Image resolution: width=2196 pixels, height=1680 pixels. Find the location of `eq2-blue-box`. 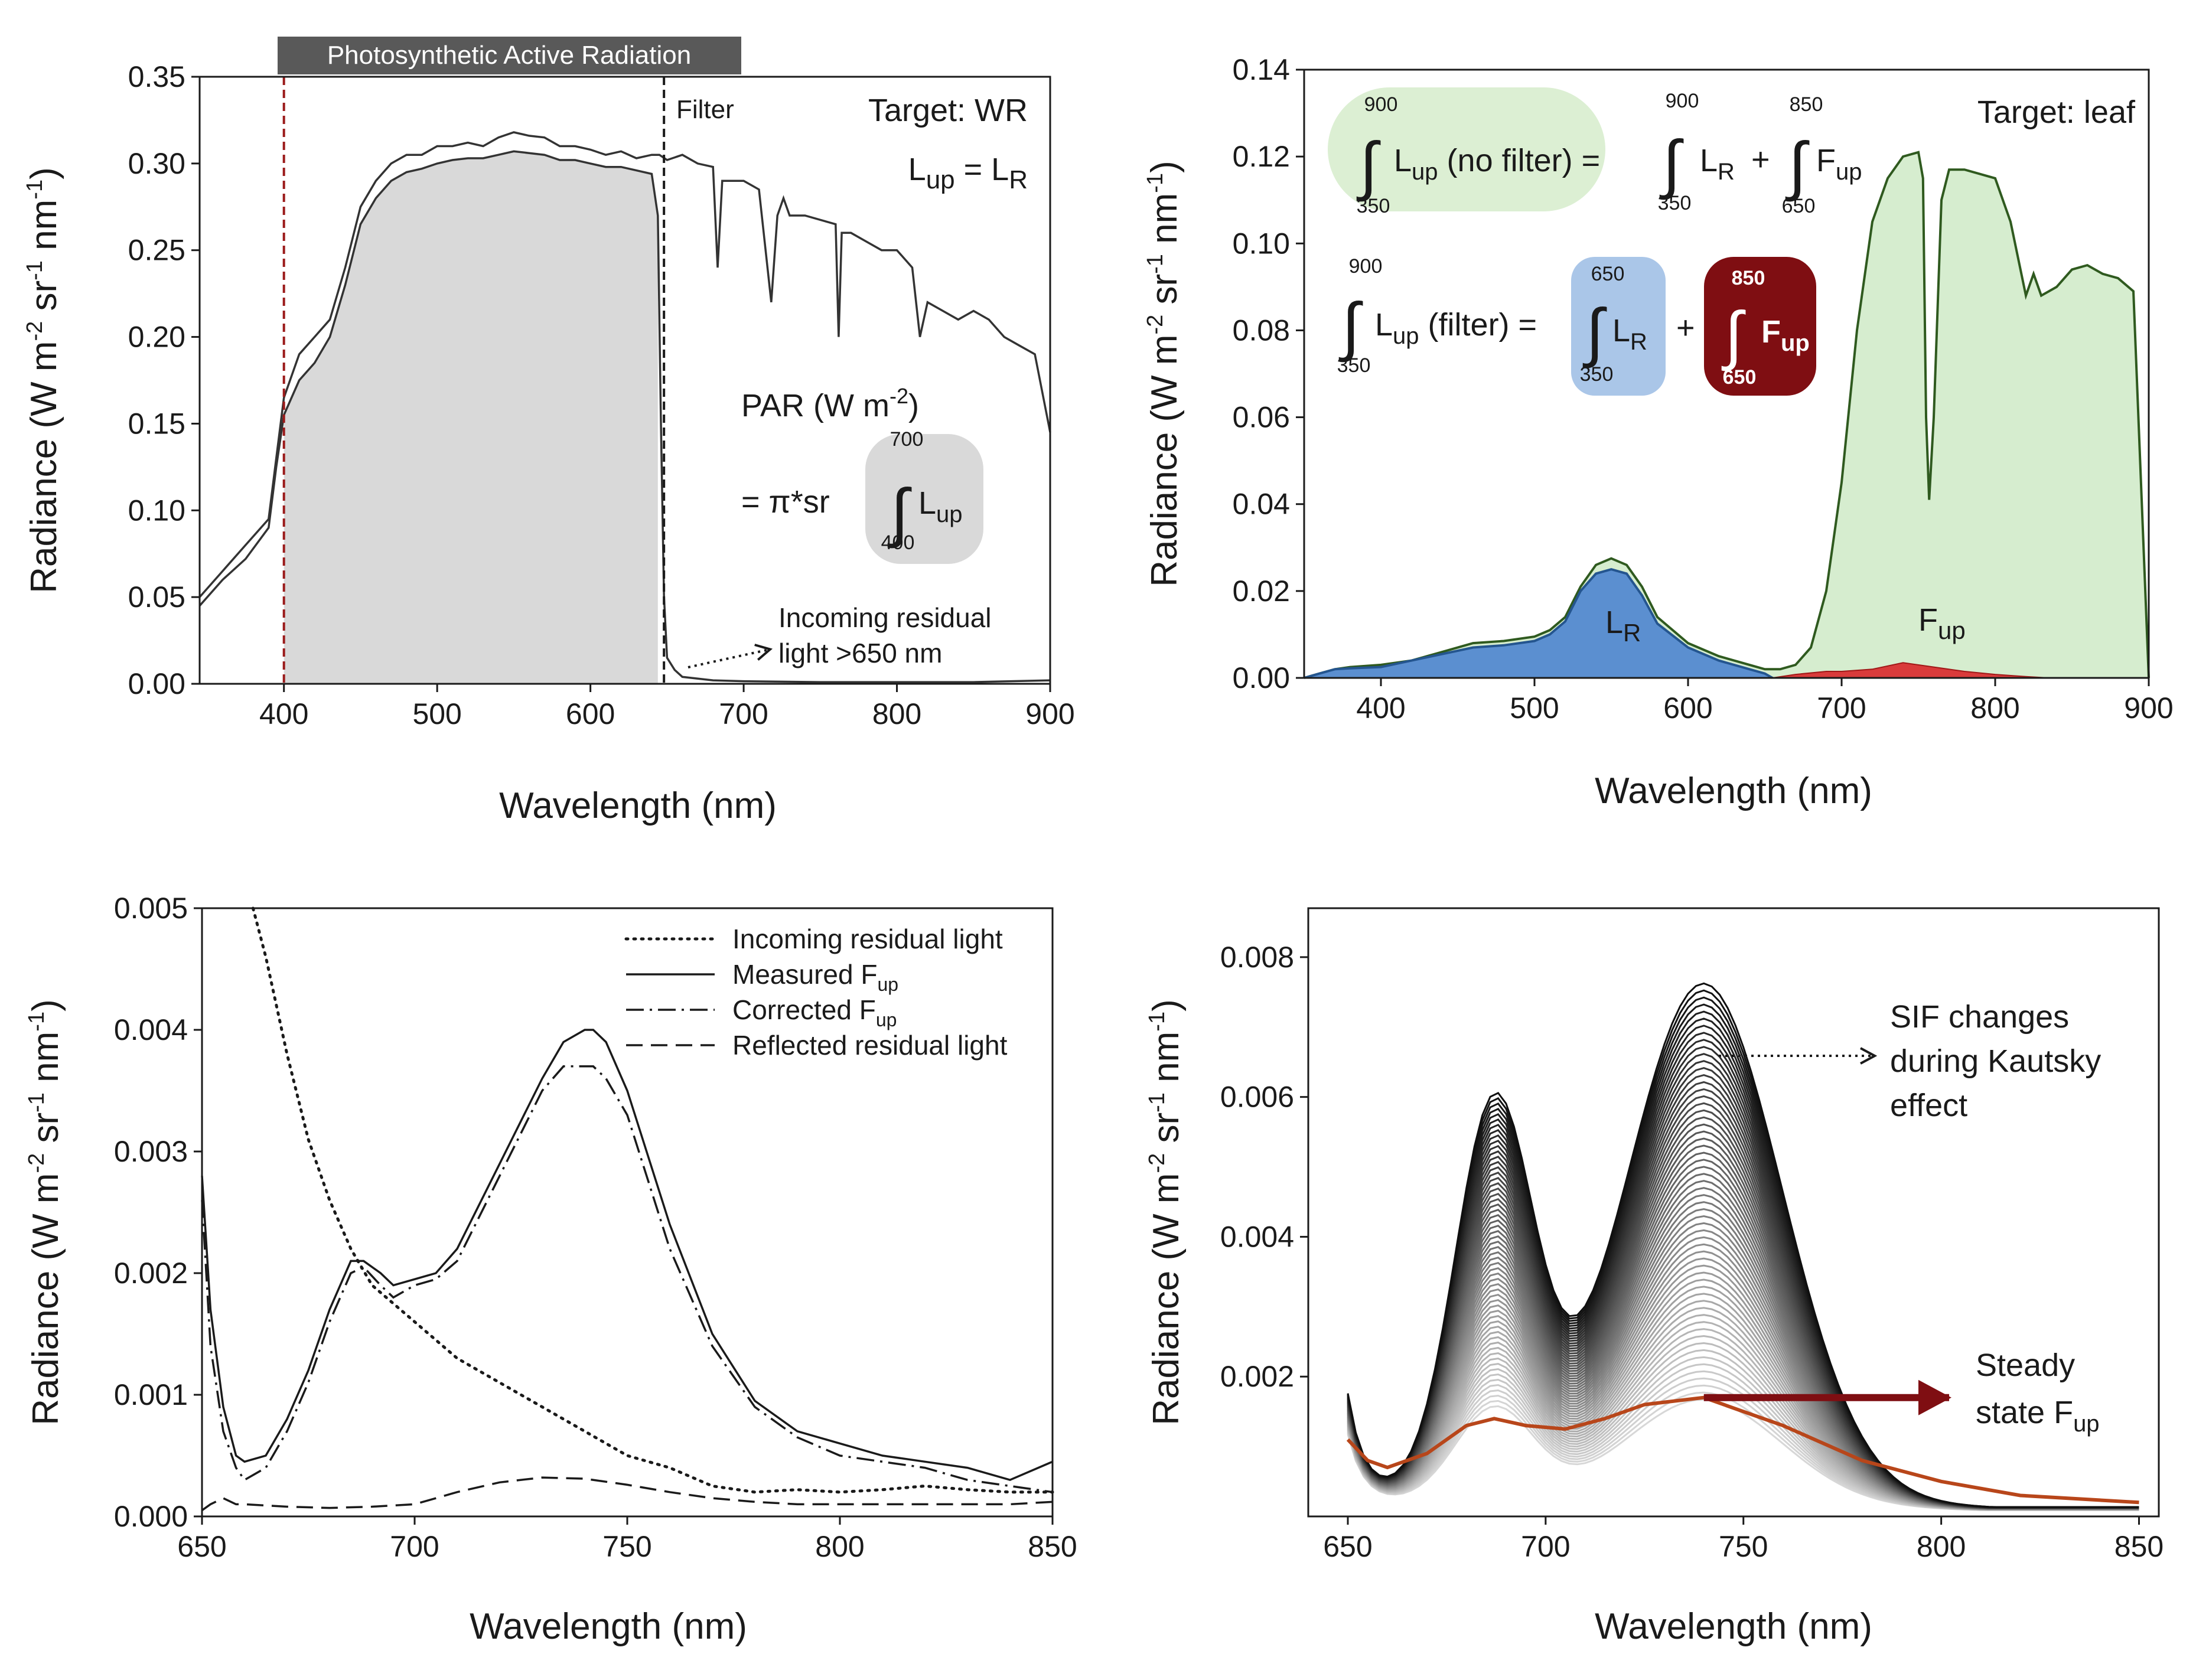

eq2-blue-box is located at coordinates (1618, 326).